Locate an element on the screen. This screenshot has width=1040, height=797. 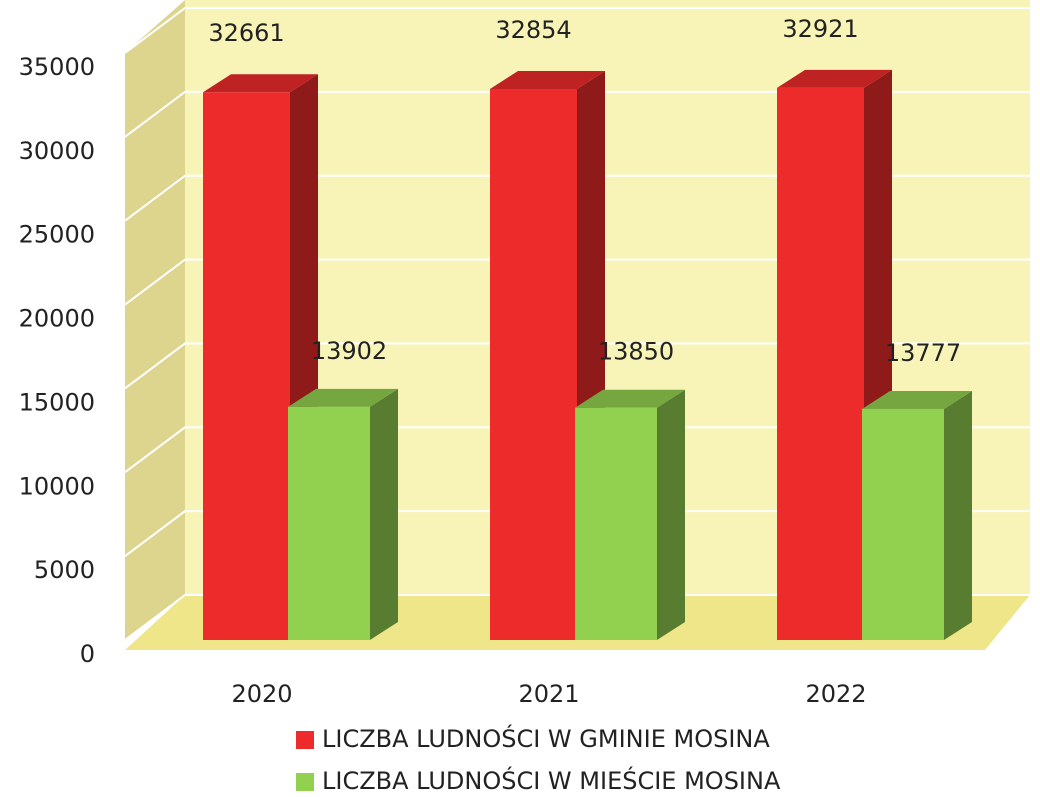
y-tick-label: 10000 is located at coordinates (57, 486).